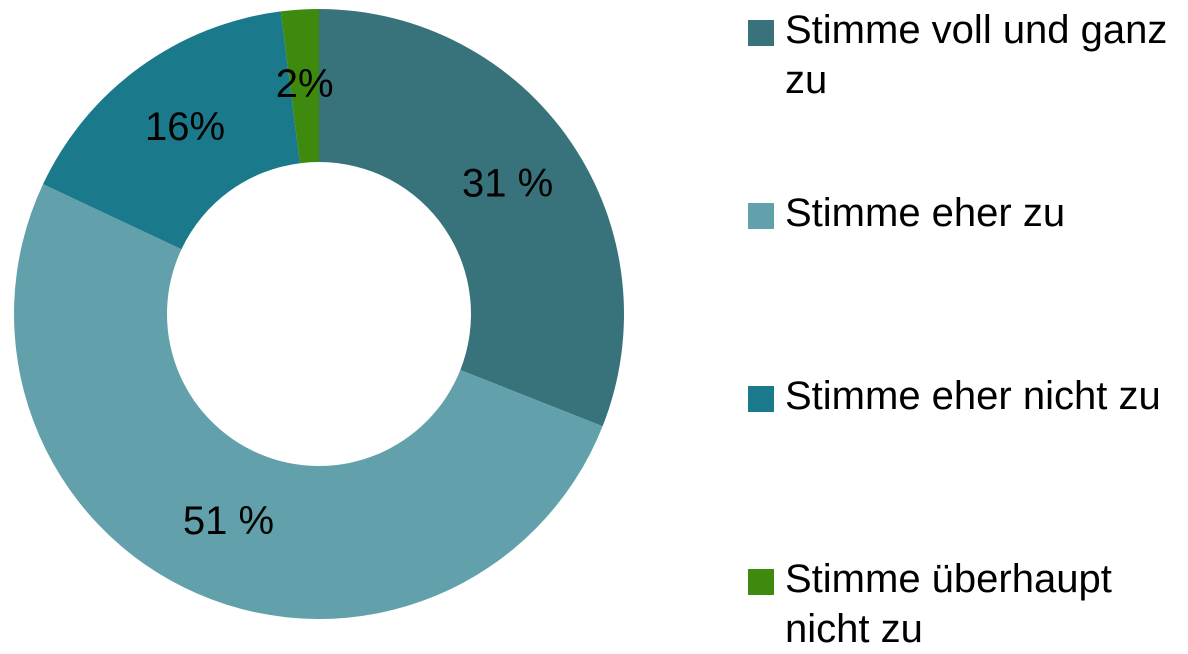 Image resolution: width=1188 pixels, height=654 pixels. I want to click on legend-item: Stimme voll und ganz zu, so click(963, 55).